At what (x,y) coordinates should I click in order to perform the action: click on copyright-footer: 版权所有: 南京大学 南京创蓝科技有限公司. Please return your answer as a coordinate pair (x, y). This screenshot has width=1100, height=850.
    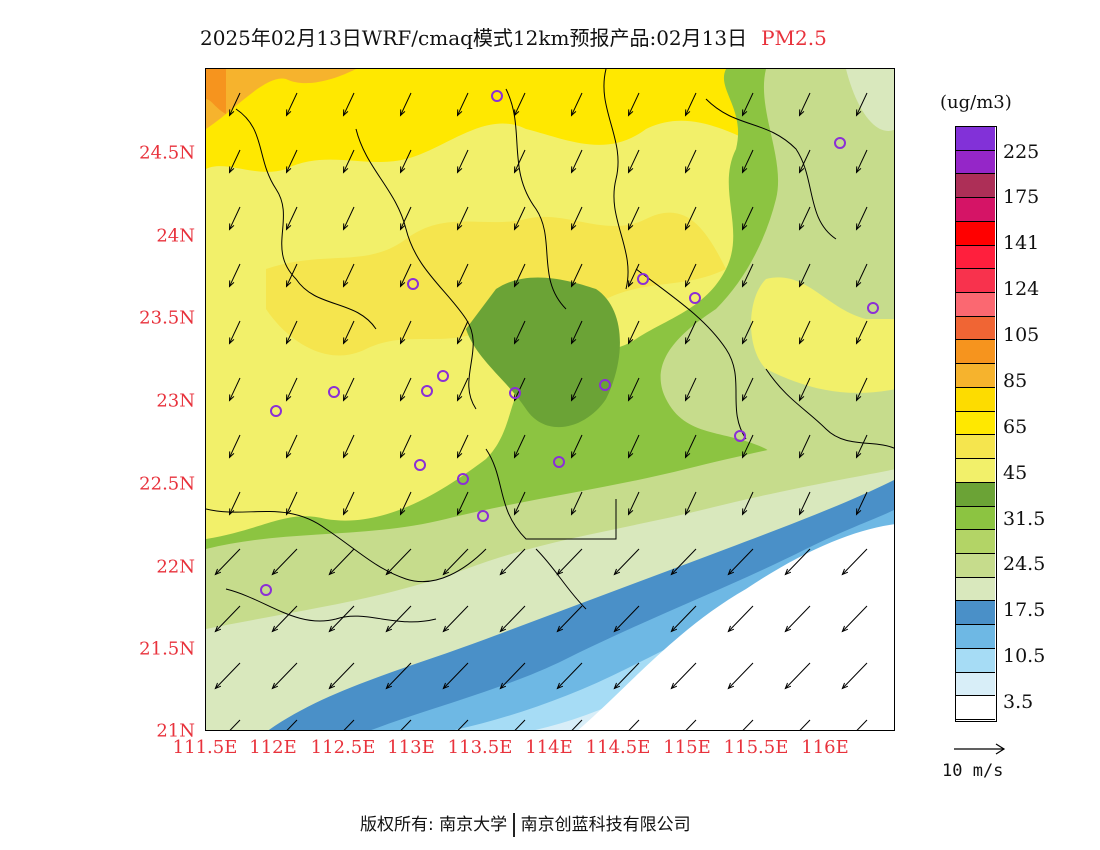
    Looking at the image, I should click on (525, 823).